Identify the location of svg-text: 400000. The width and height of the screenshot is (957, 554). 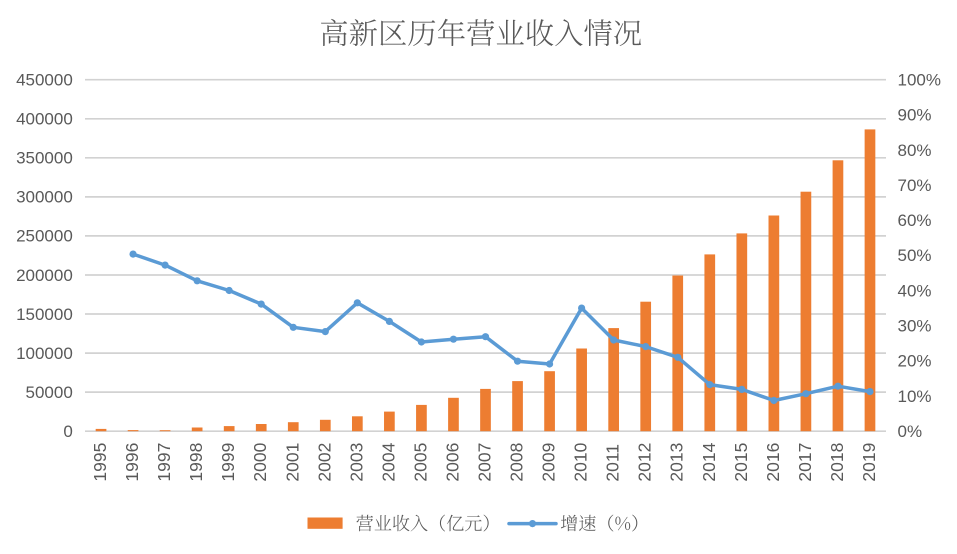
(44, 119).